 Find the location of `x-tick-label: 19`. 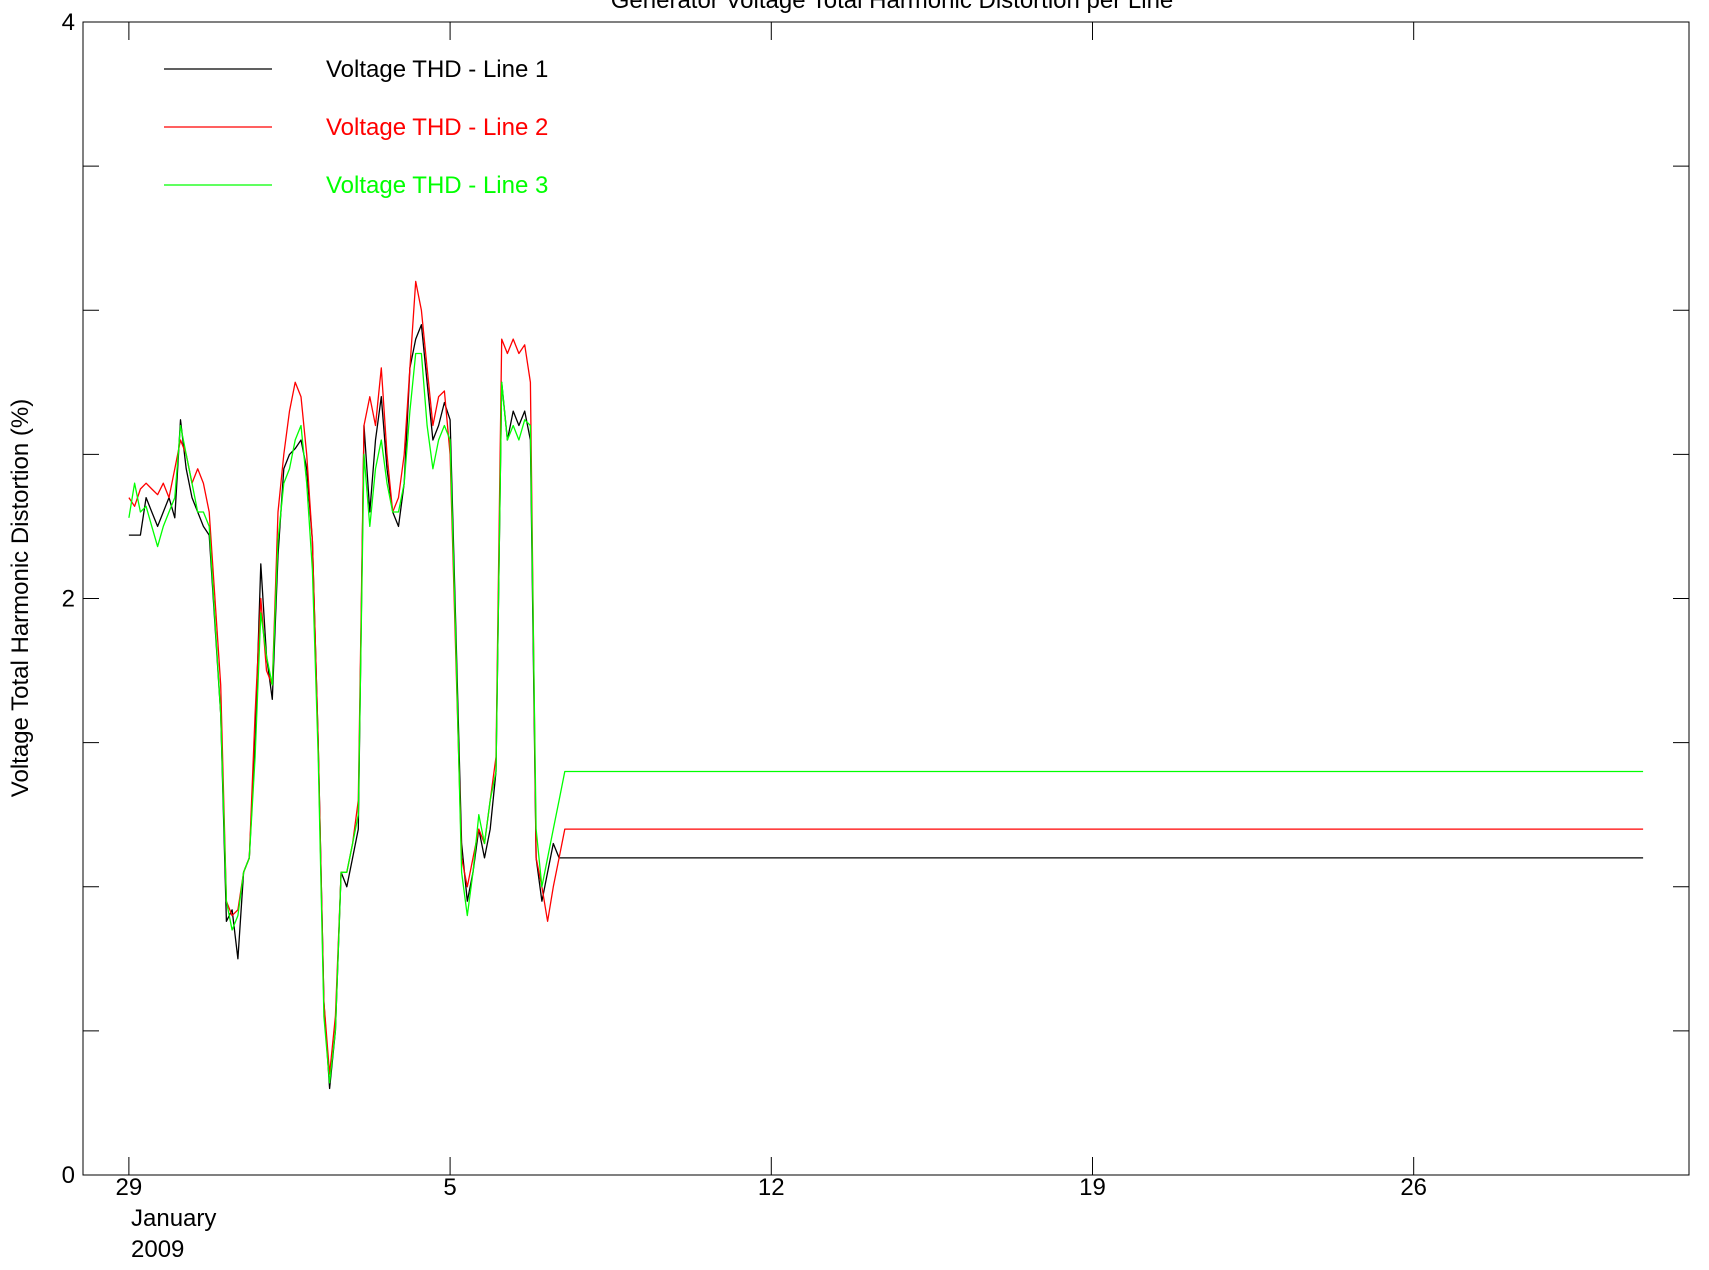

x-tick-label: 19 is located at coordinates (1092, 1187).